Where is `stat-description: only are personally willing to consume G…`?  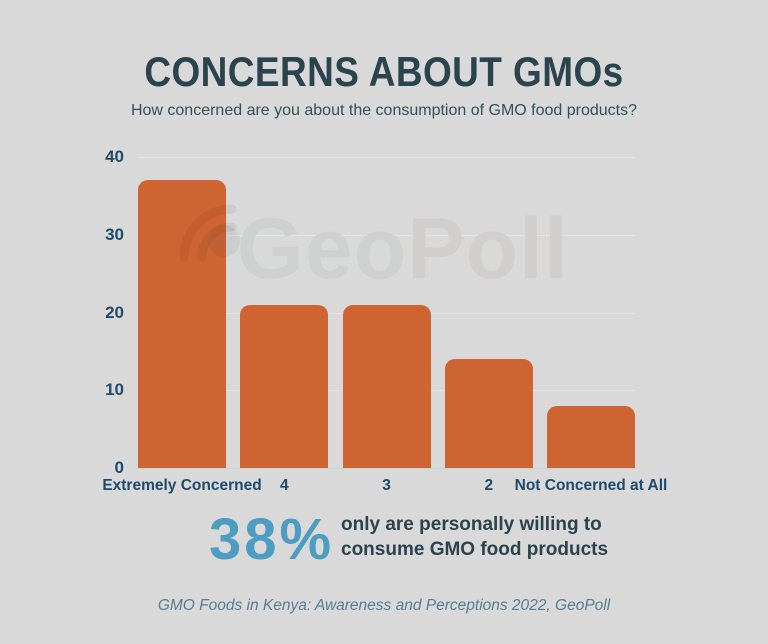 stat-description: only are personally willing to consume G… is located at coordinates (474, 537).